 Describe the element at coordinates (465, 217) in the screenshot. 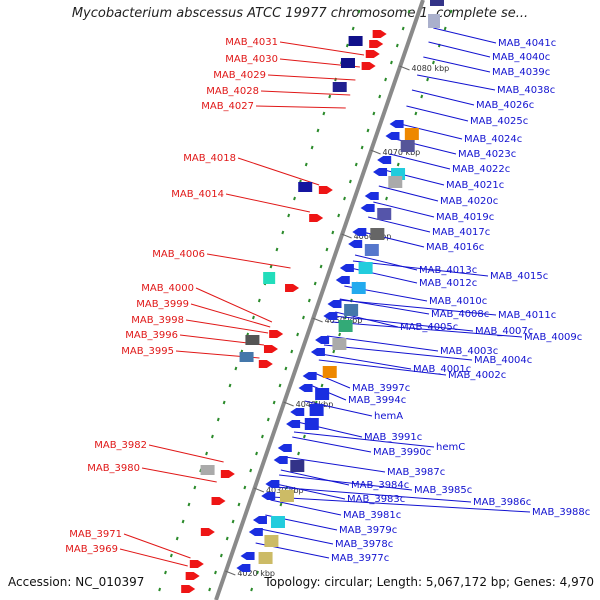

I see `reverse-gene-label: MAB_4019c` at that location.